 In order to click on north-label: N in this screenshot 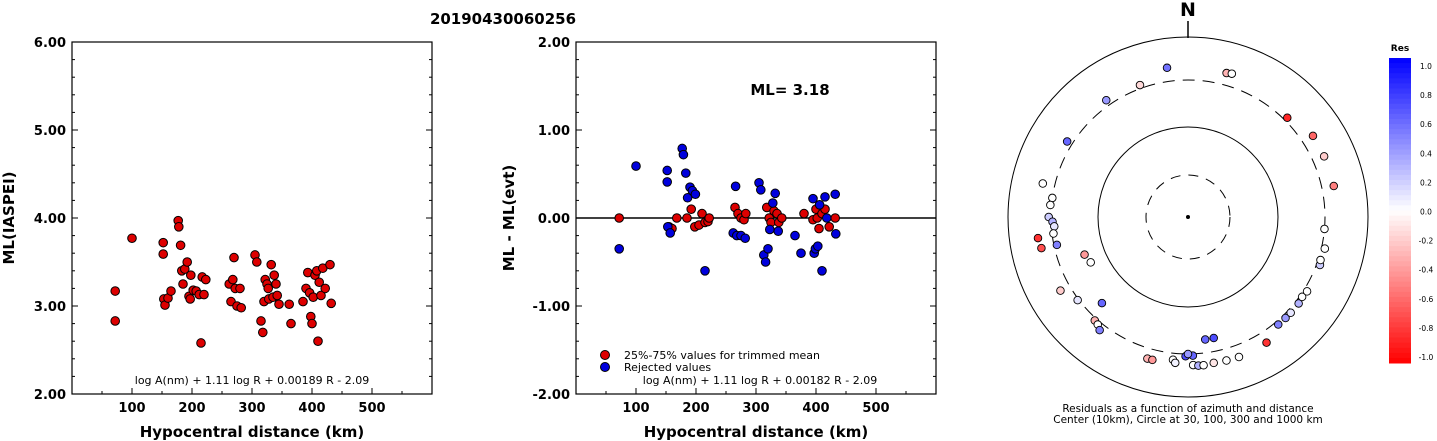, I will do `click(1188, 10)`.